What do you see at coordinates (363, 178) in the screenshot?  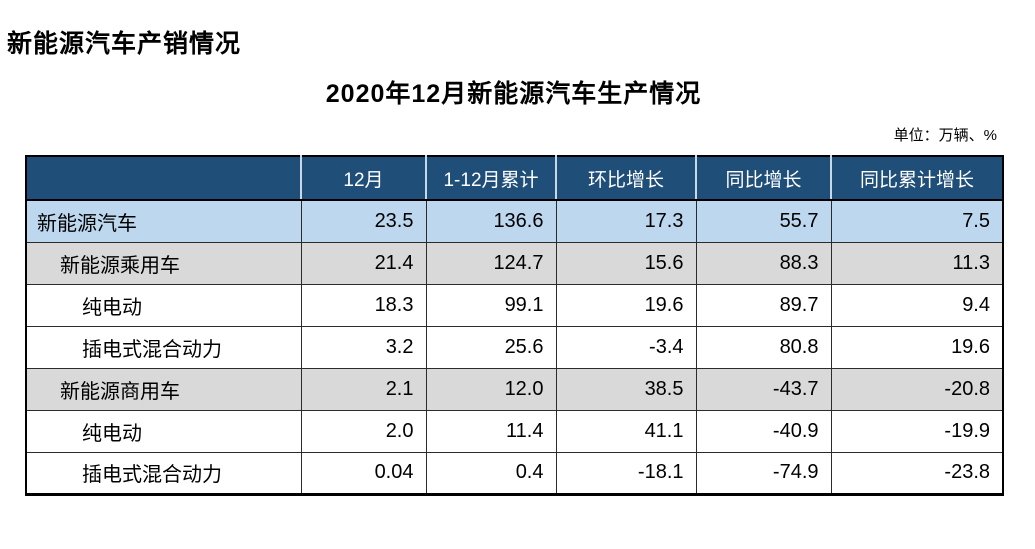 I see `column-header-1: 12月` at bounding box center [363, 178].